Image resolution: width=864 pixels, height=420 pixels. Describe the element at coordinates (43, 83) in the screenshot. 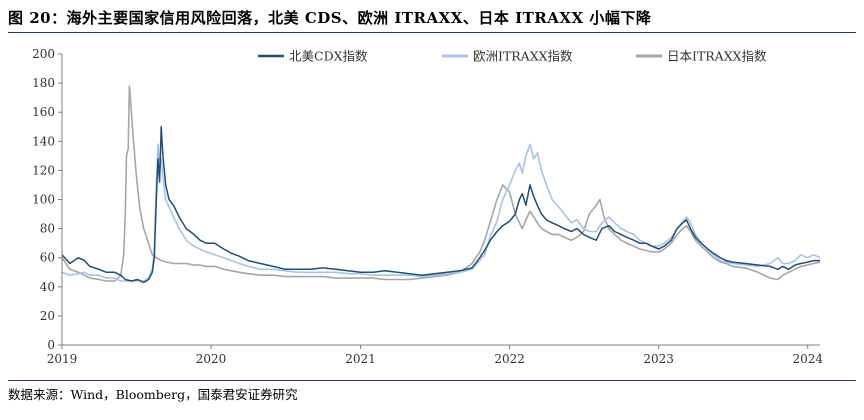

I see `y-tick-label: 180` at that location.